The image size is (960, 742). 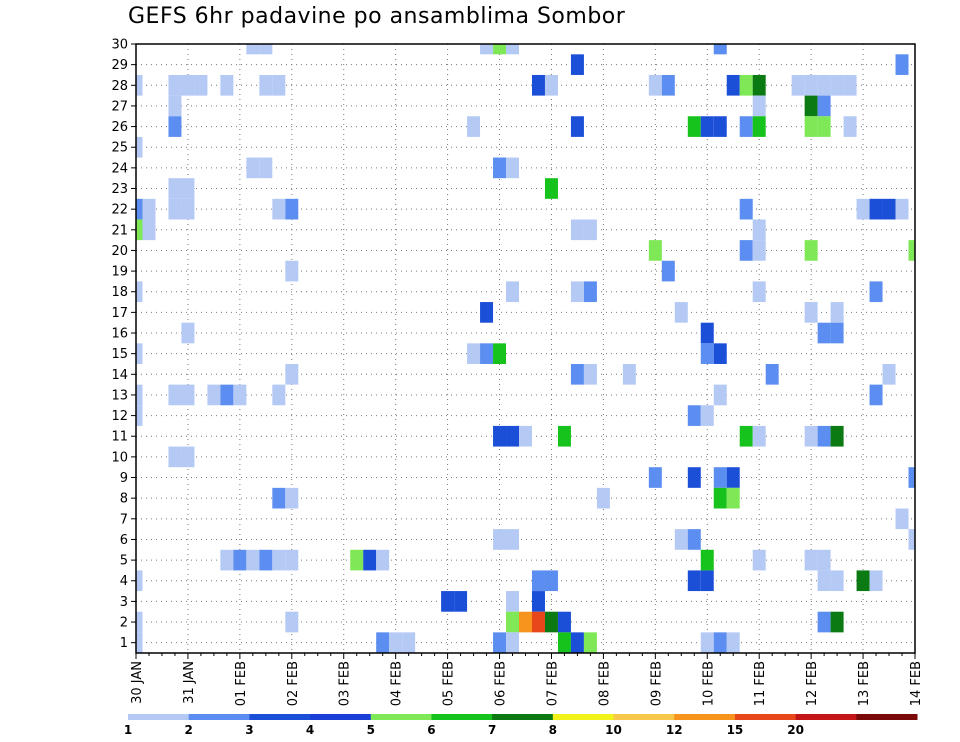 What do you see at coordinates (124, 519) in the screenshot?
I see `y-tick-label: 7` at bounding box center [124, 519].